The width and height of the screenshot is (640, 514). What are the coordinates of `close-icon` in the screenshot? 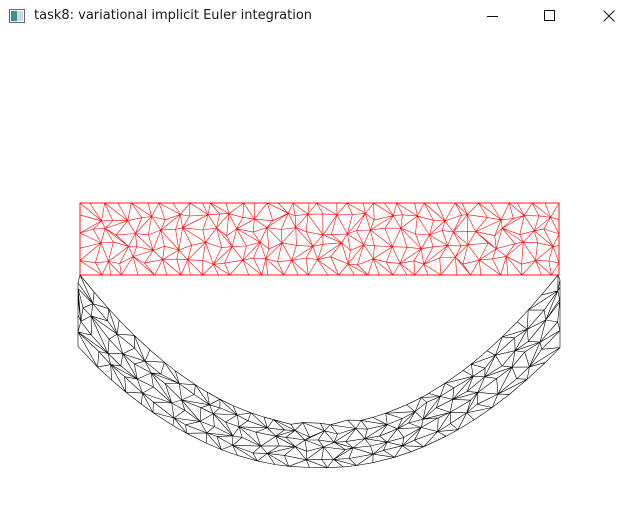 It's located at (609, 16).